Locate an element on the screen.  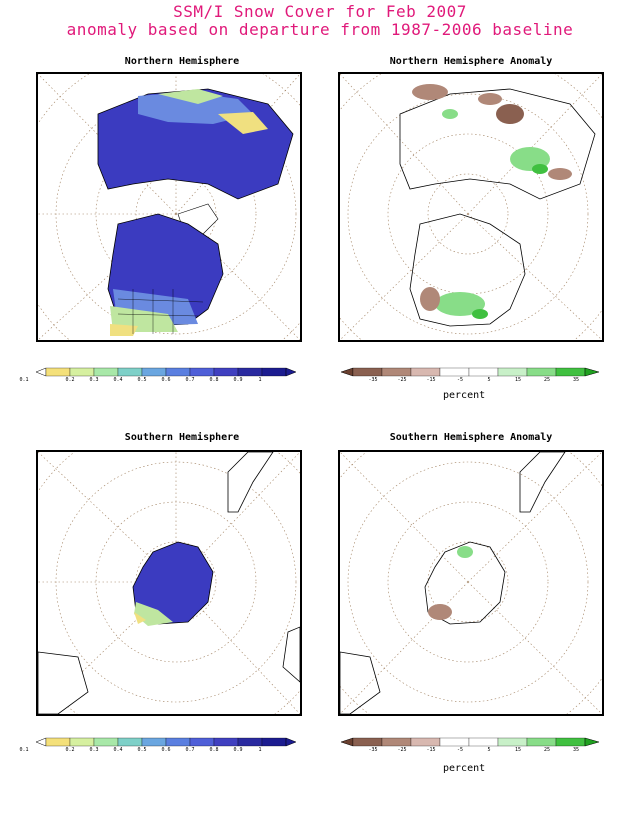
anomaly-patches is located at coordinates (492, 201).